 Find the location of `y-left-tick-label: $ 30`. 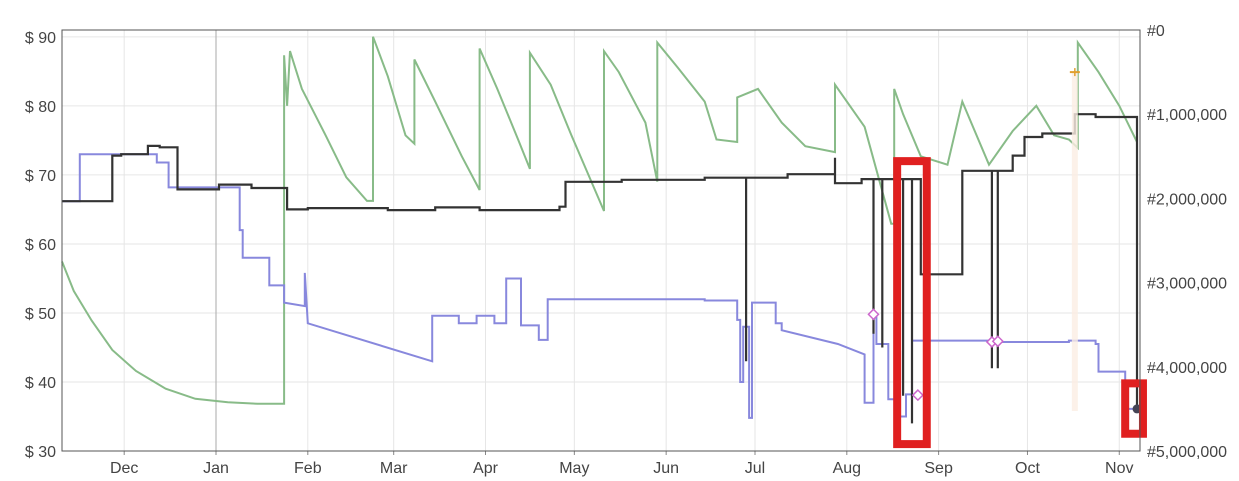

y-left-tick-label: $ 30 is located at coordinates (40, 452).